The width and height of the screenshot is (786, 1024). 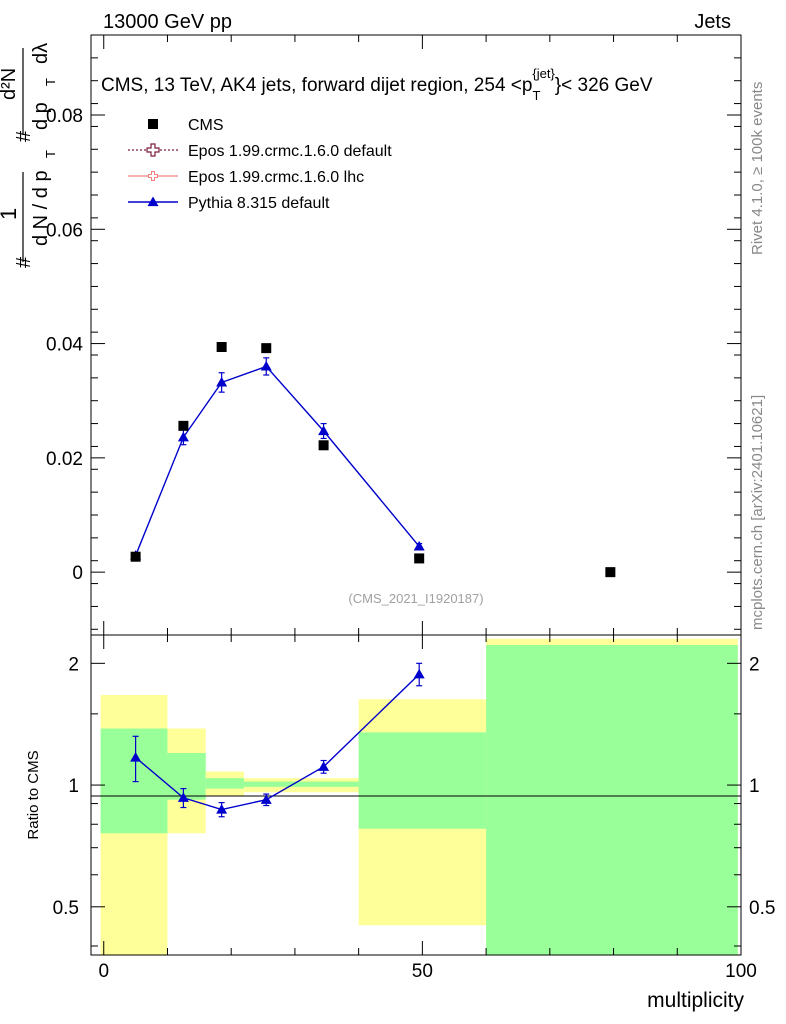 I want to click on main-y-tick-label: 0.02, so click(x=64, y=459).